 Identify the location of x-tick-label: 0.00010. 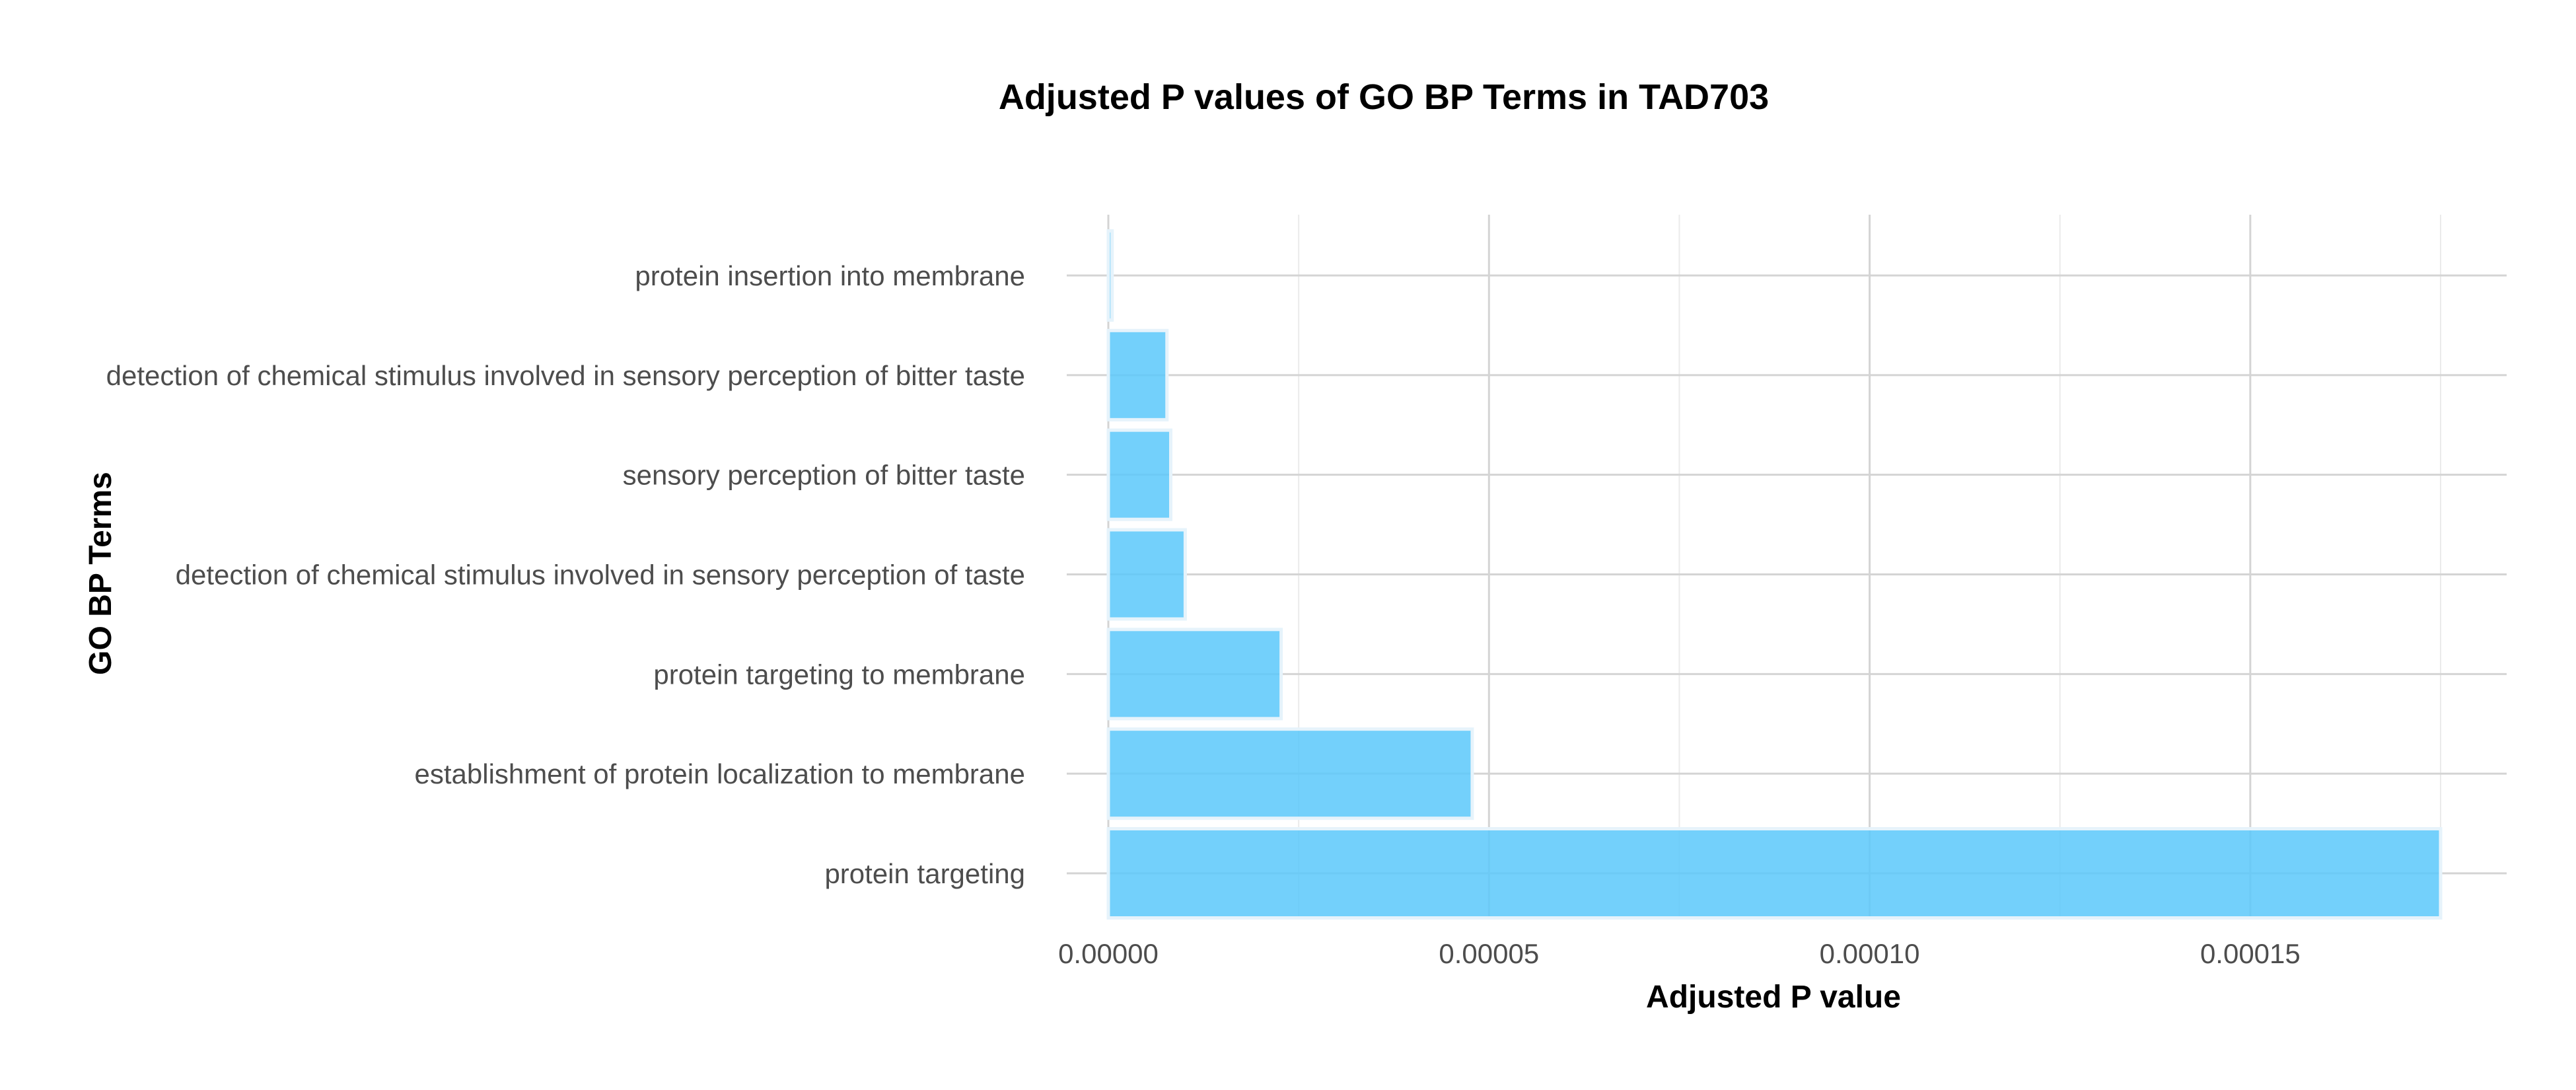
(1870, 954).